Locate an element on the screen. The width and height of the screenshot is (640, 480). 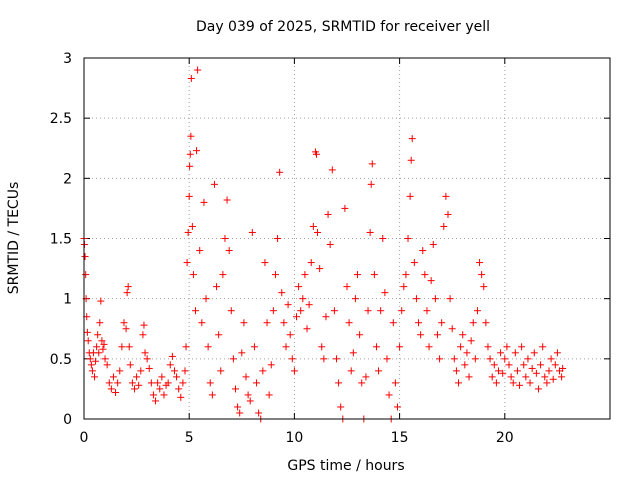
y-tick-label: 0.5 is located at coordinates (61, 360).